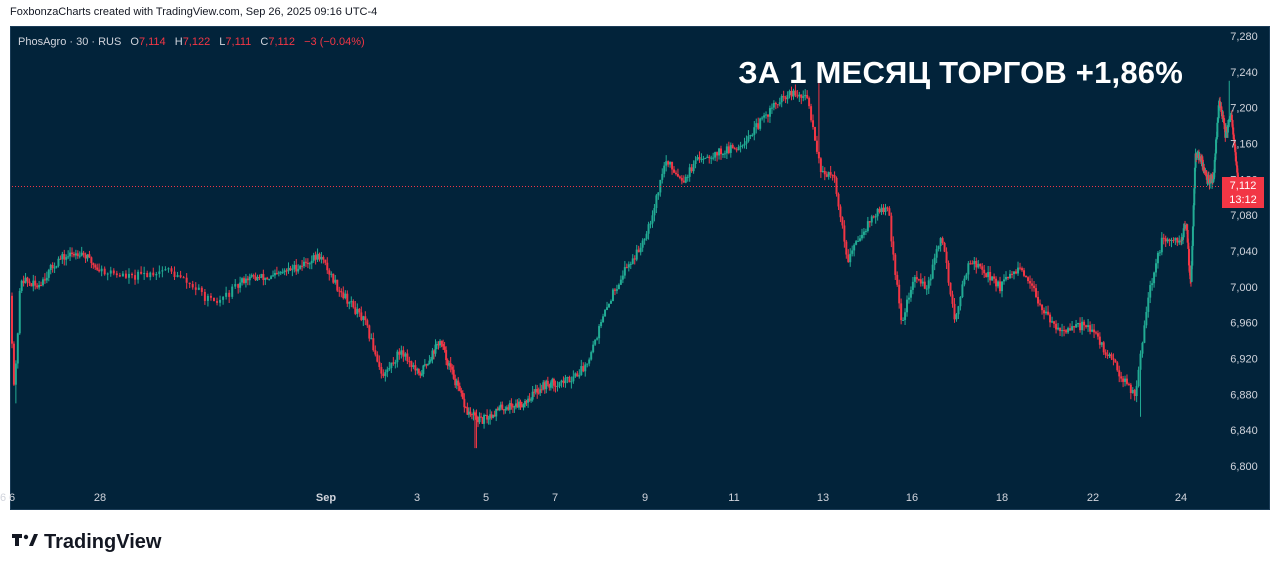  I want to click on low-key: L, so click(222, 42).